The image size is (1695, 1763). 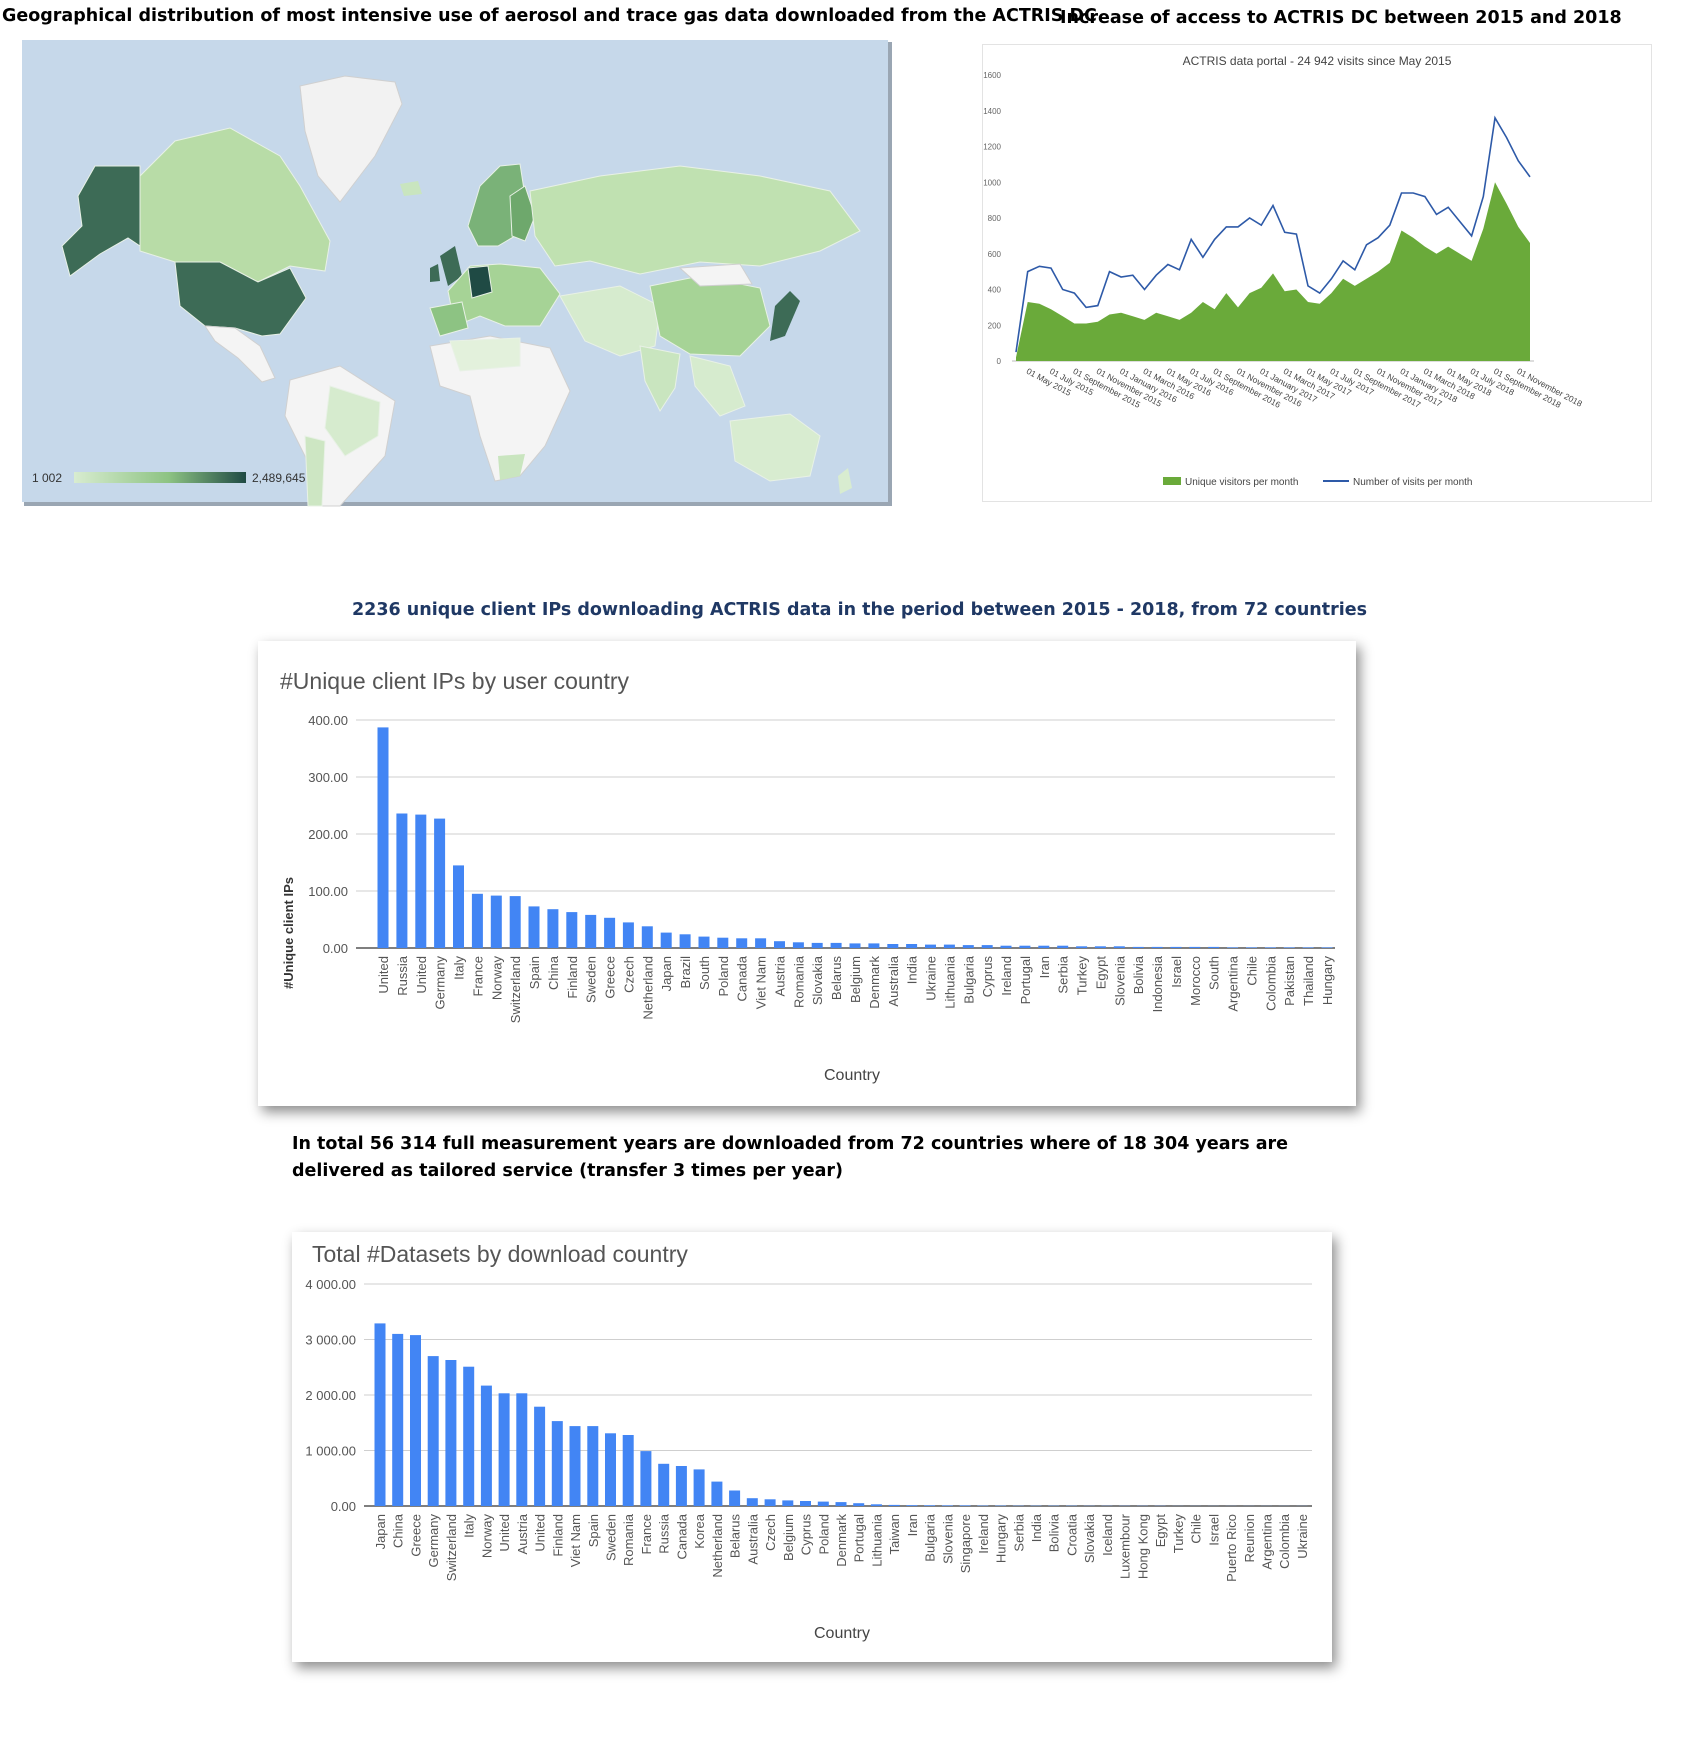 What do you see at coordinates (666, 973) in the screenshot?
I see `ips-category-label: Japan` at bounding box center [666, 973].